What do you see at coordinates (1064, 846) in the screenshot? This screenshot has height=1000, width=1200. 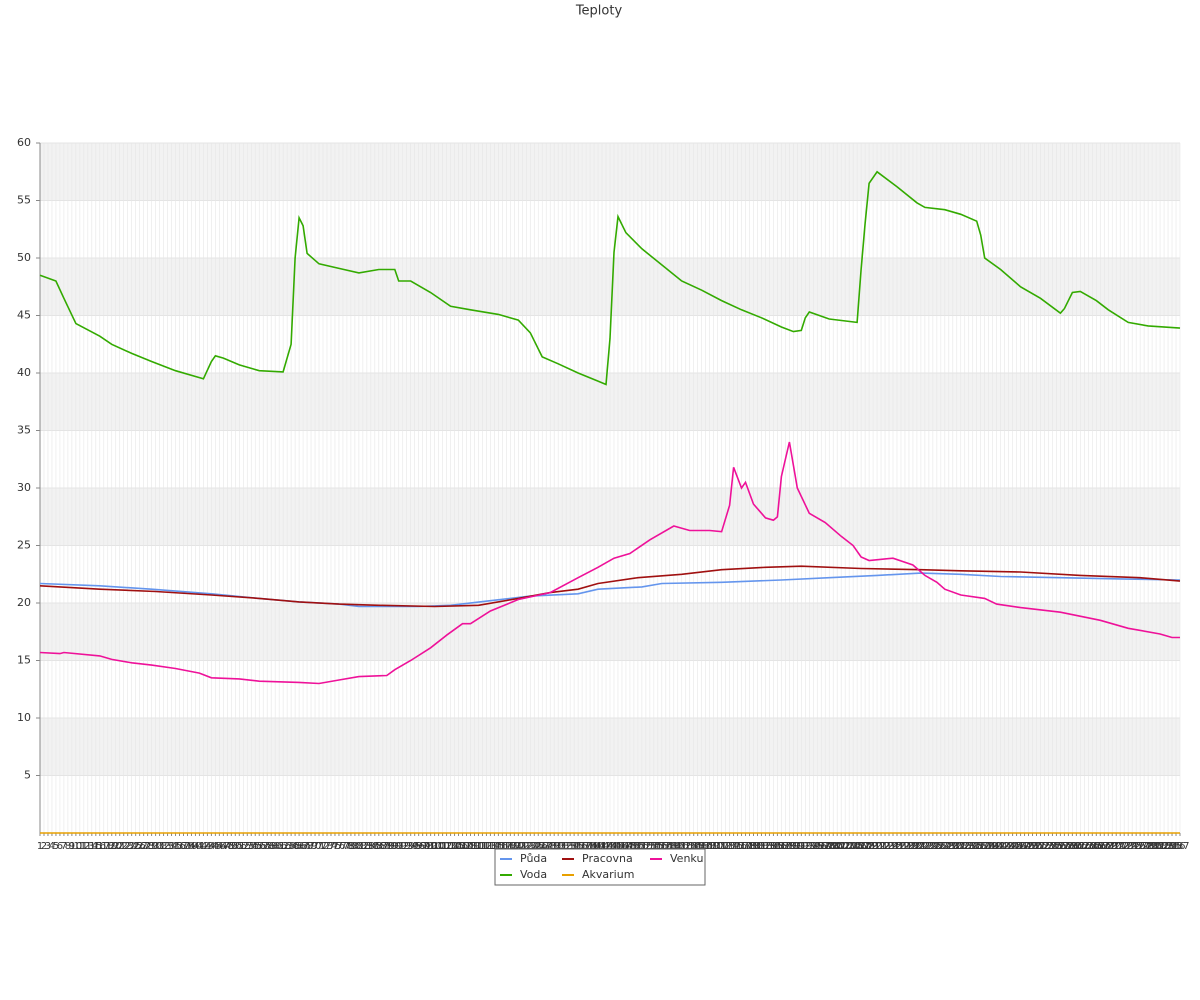 I see `x-tick-label: 258` at bounding box center [1064, 846].